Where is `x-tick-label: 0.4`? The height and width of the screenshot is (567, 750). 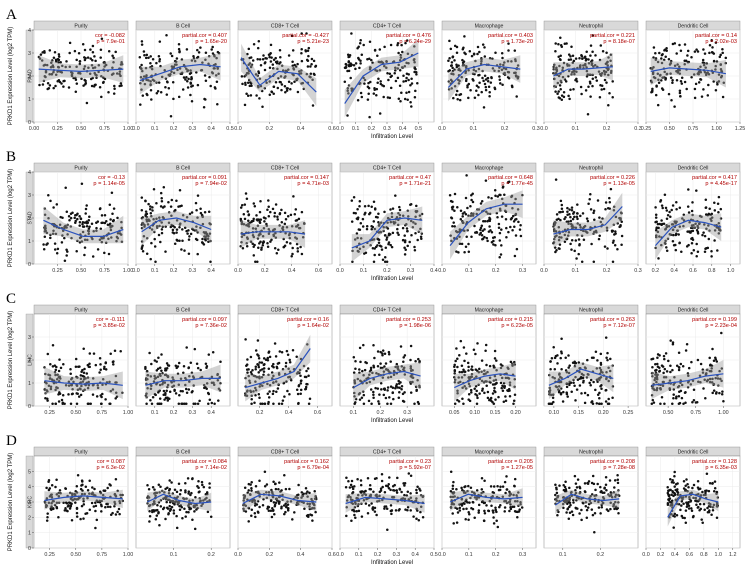 x-tick-label: 0.4 is located at coordinates (301, 555).